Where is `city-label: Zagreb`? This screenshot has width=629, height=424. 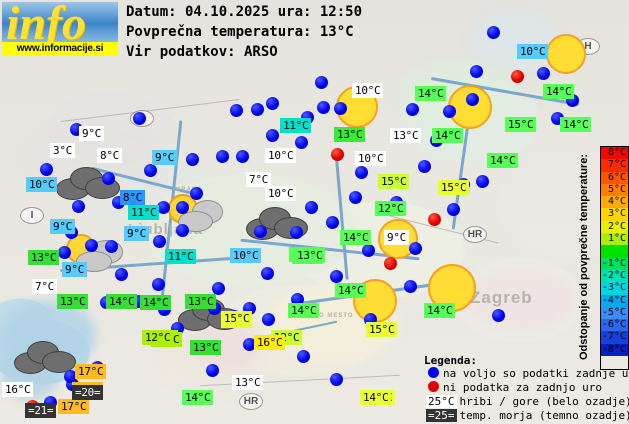
city-label: Zagreb is located at coordinates (501, 297).